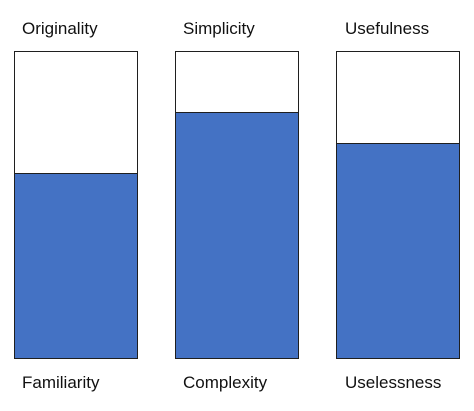 This screenshot has height=411, width=474. I want to click on meter-fill-uselessness, so click(398, 250).